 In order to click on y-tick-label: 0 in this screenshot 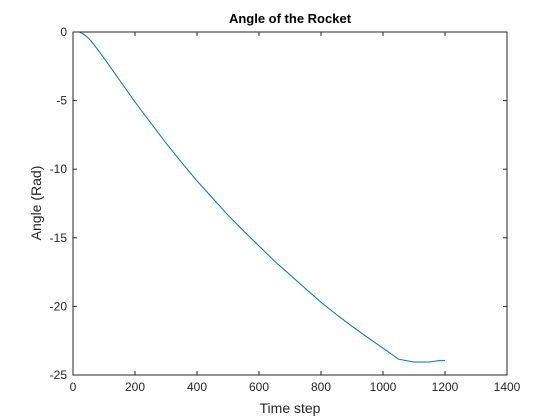, I will do `click(63, 32)`.